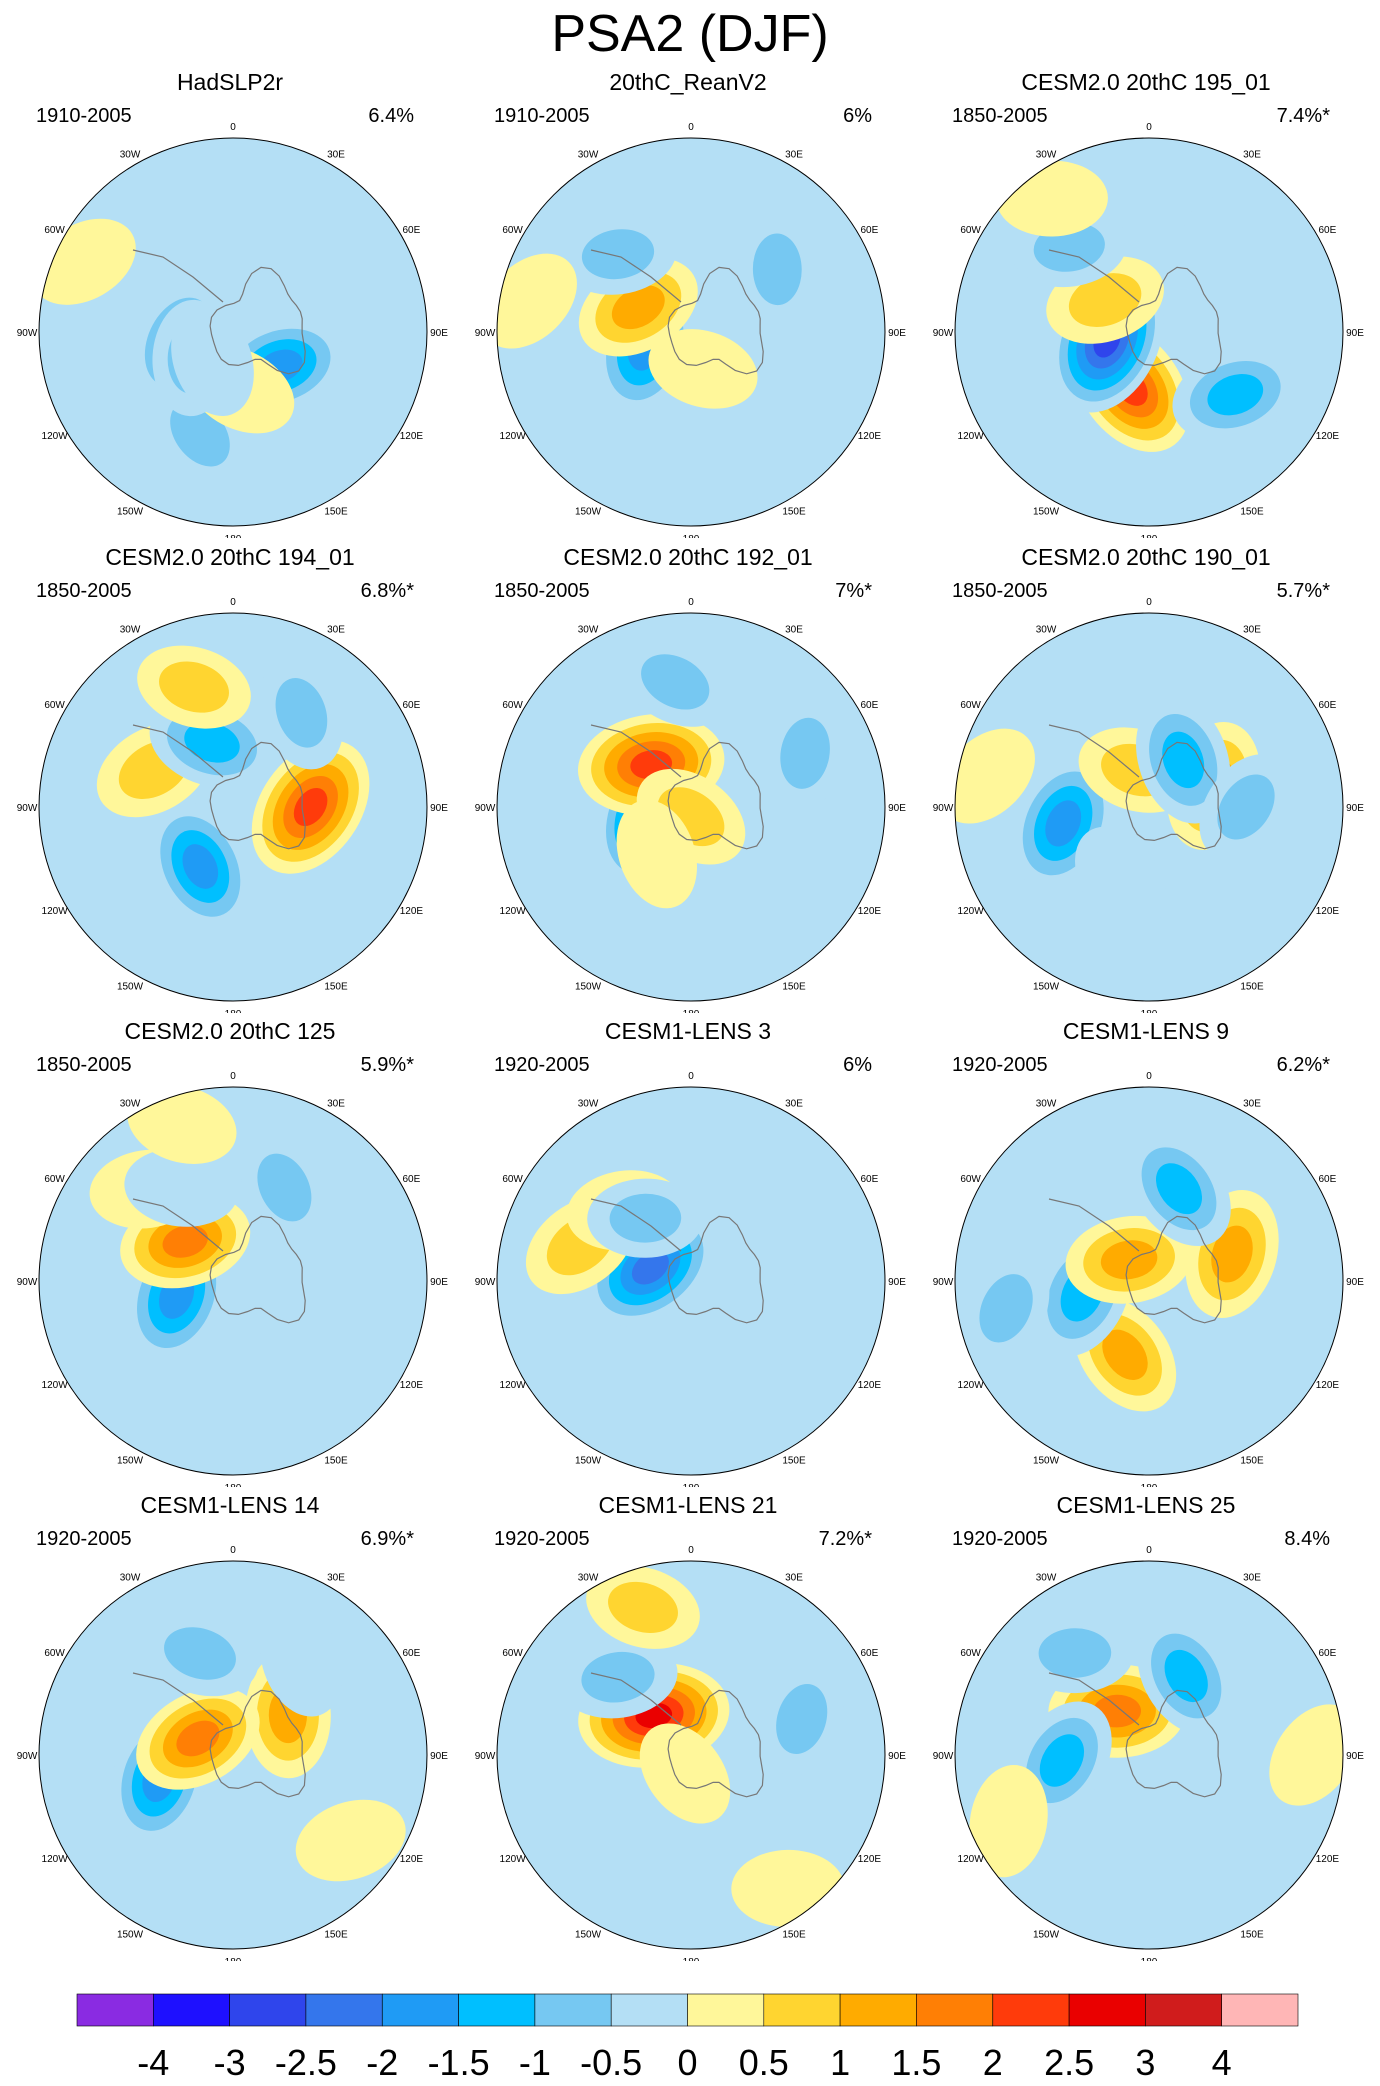 Image resolution: width=1380 pixels, height=2086 pixels. What do you see at coordinates (611, 2062) in the screenshot?
I see `colorbar-tick-label: -0.5` at bounding box center [611, 2062].